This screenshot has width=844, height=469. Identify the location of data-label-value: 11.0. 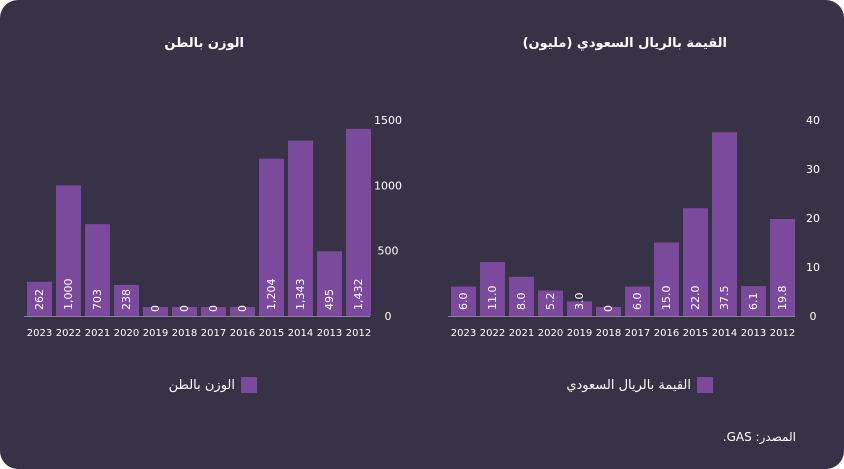
(492, 298).